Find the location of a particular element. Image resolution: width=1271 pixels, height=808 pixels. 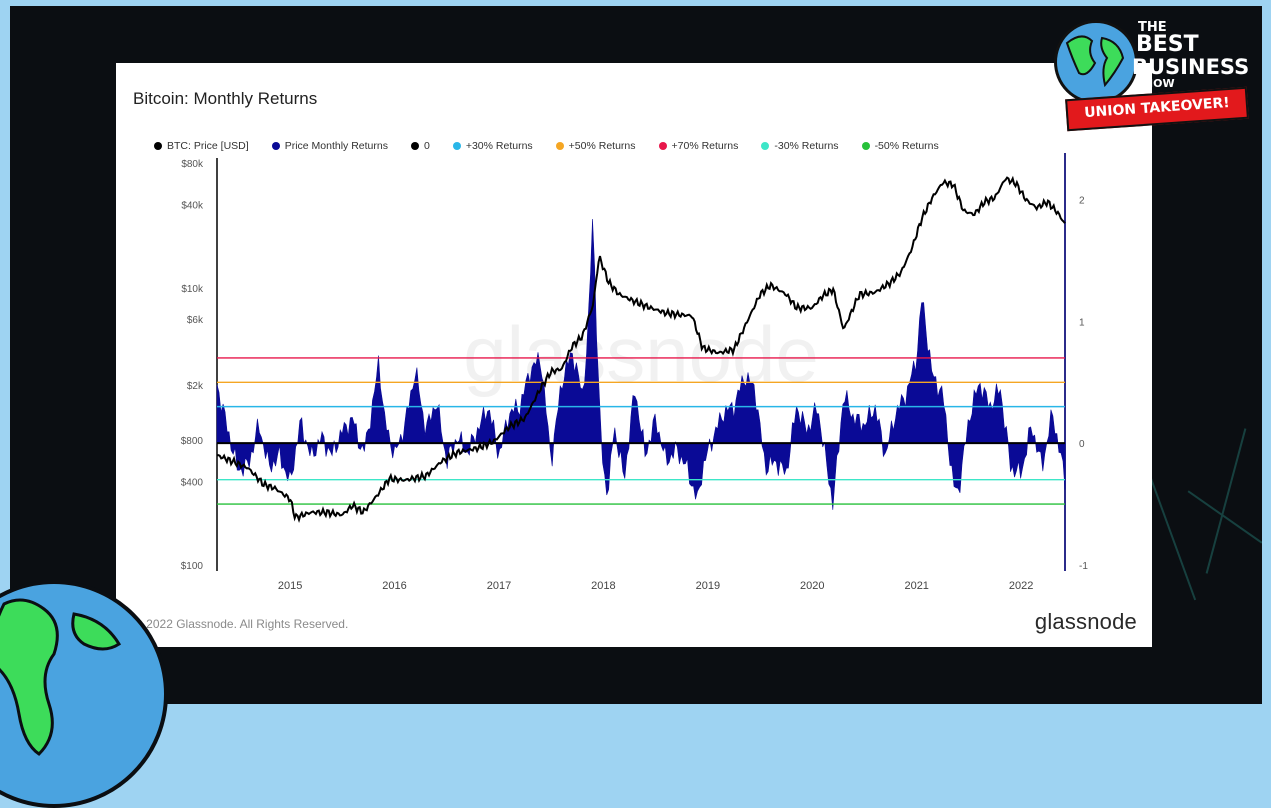

legend-item: Price Monthly Returns is located at coordinates (329, 146).